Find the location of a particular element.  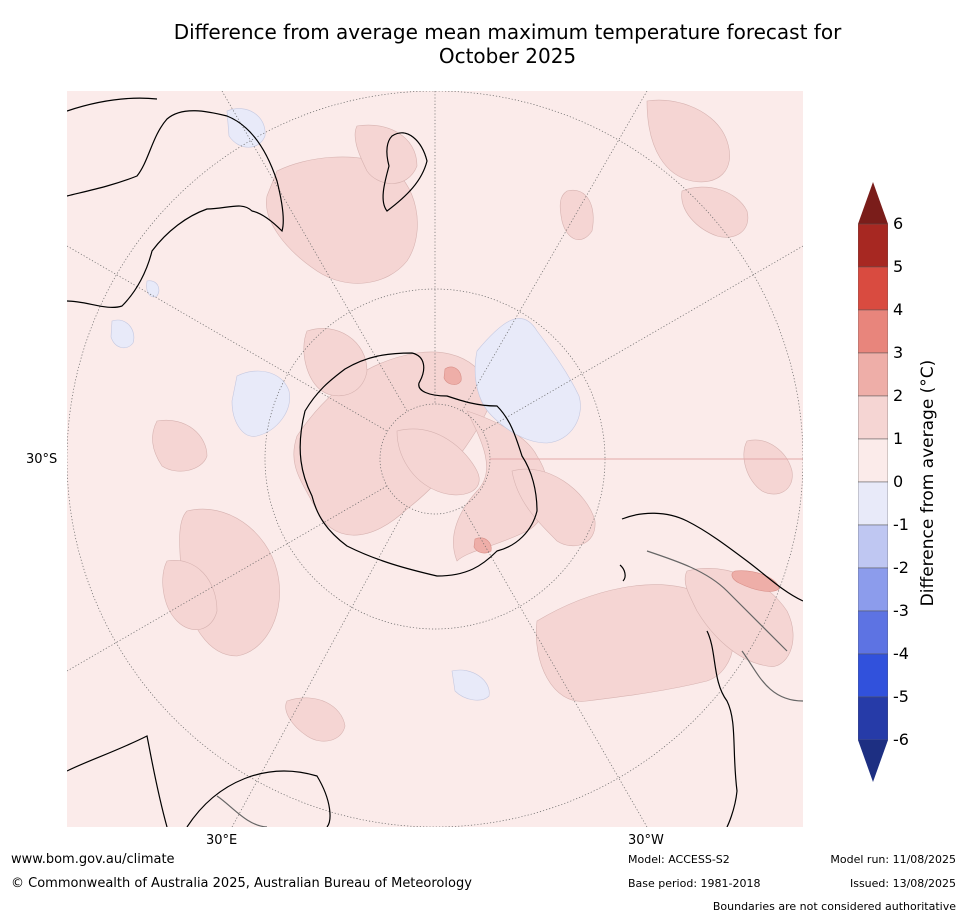

colorbar-tick-label: -1 is located at coordinates (901, 524).